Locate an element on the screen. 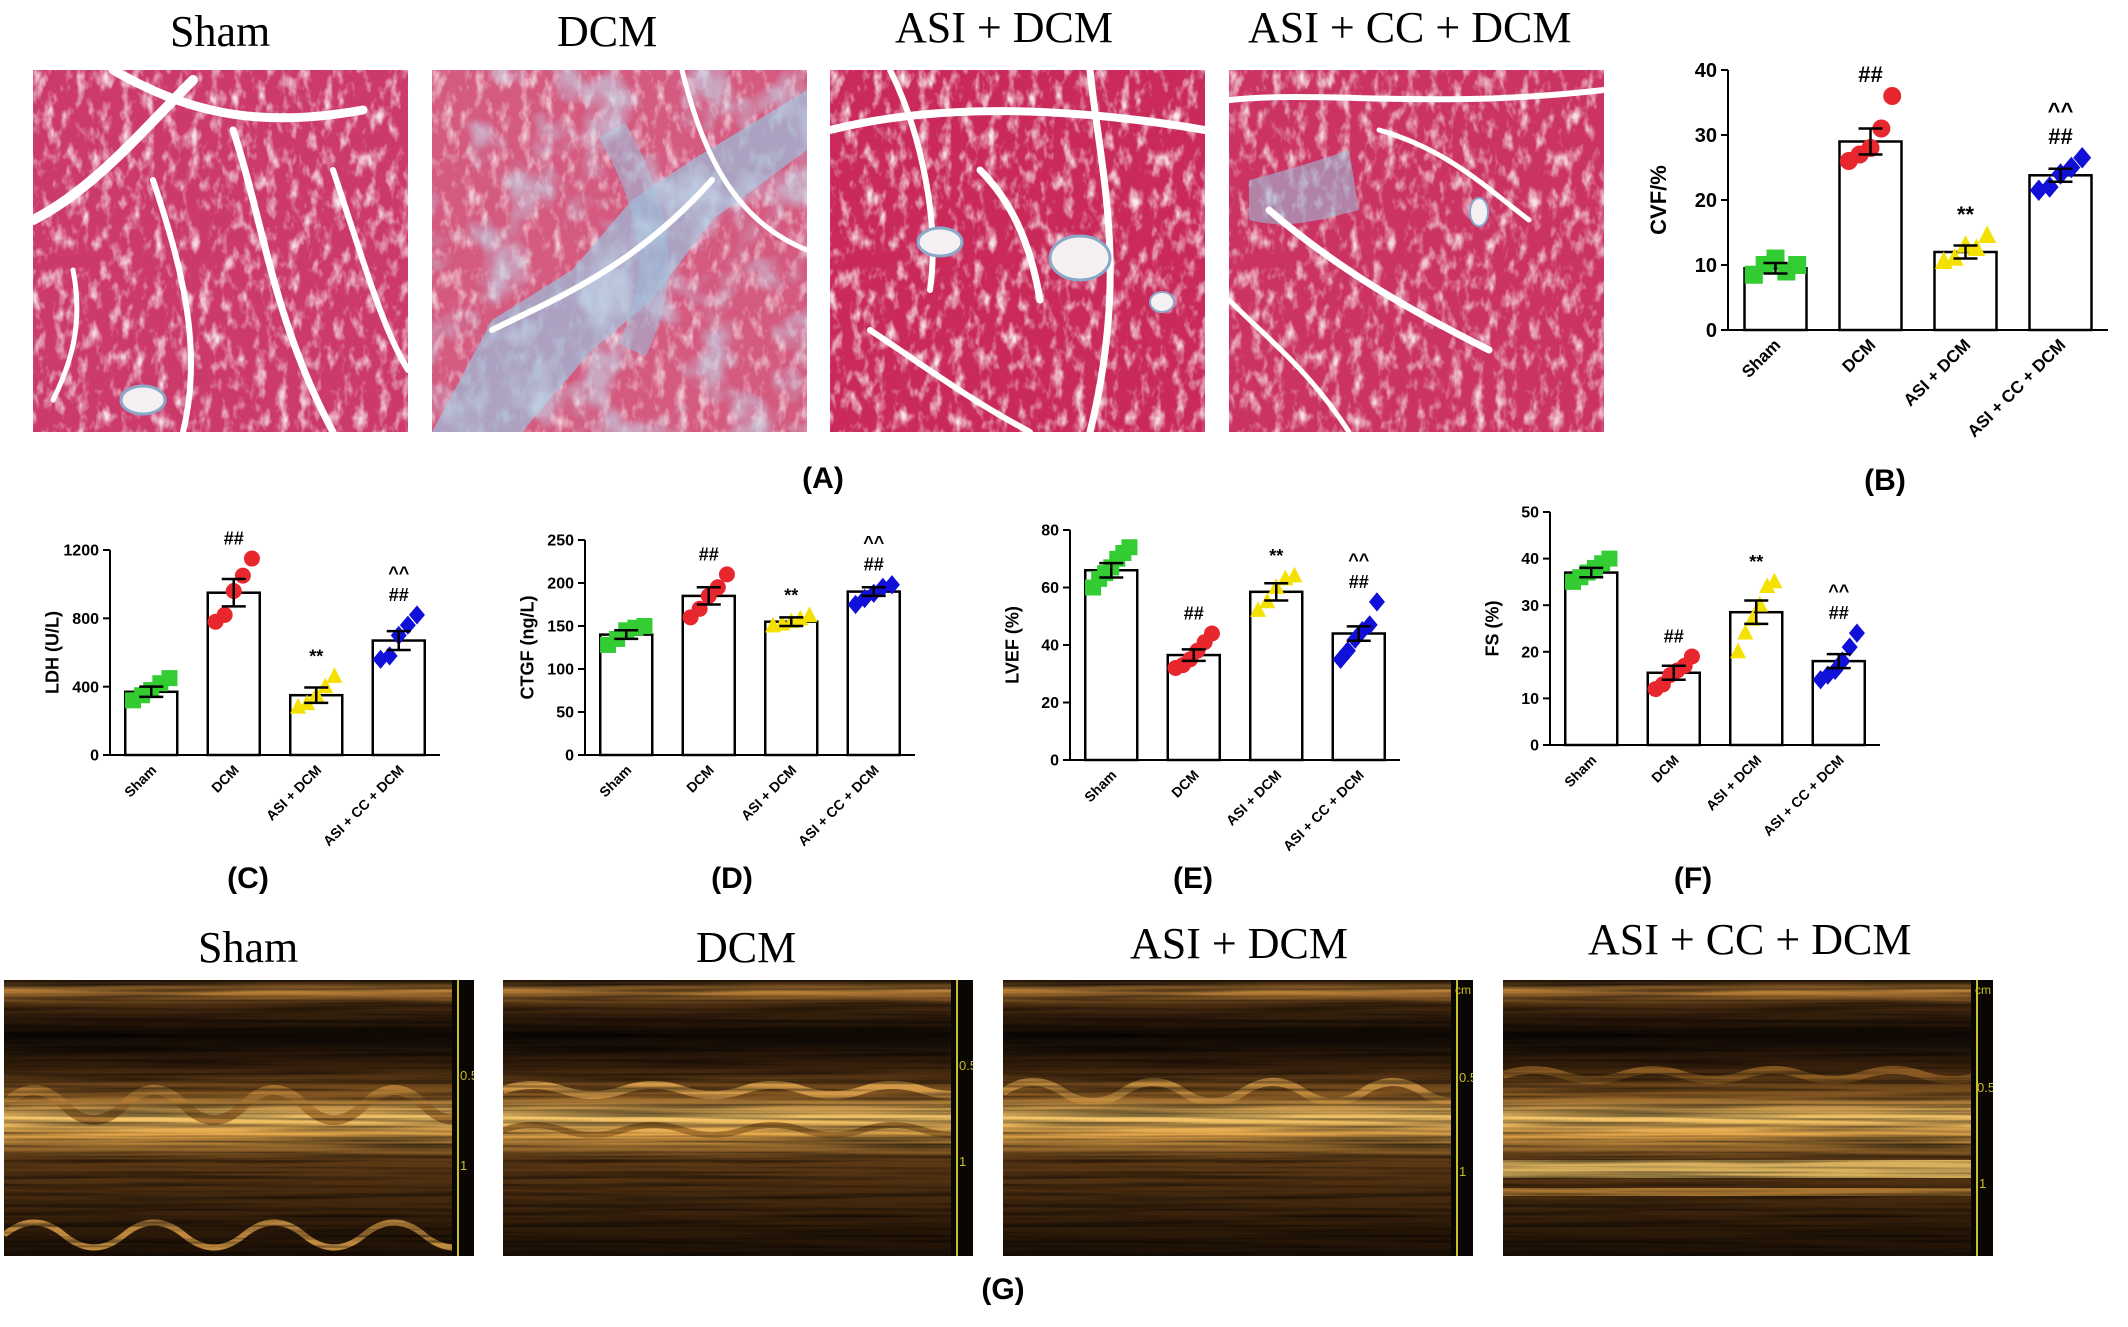 The width and height of the screenshot is (2128, 1327). panel-label-e: (E) is located at coordinates (1193, 878).